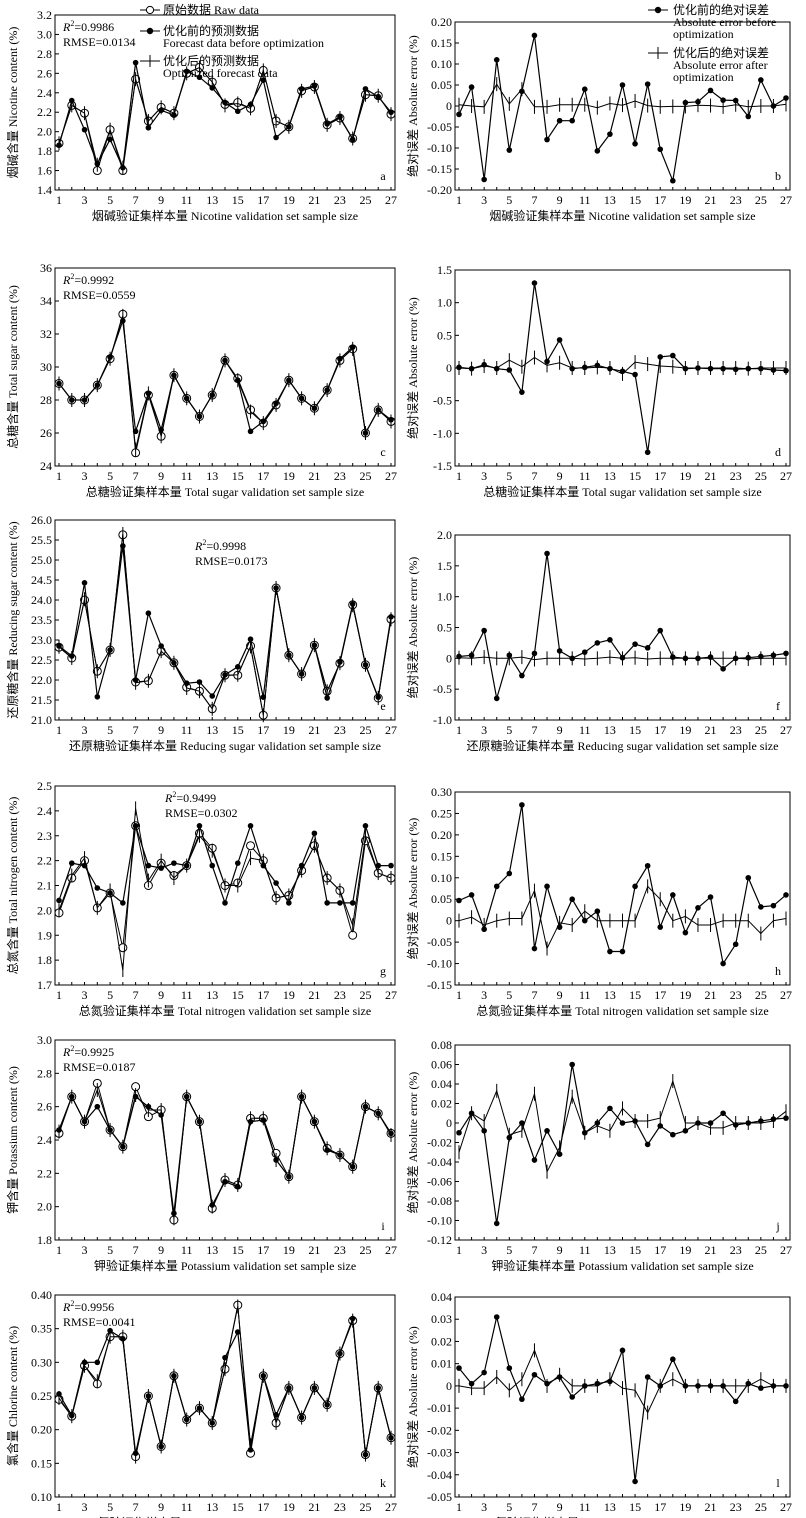  I want to click on panel-letter: e, so click(382, 706).